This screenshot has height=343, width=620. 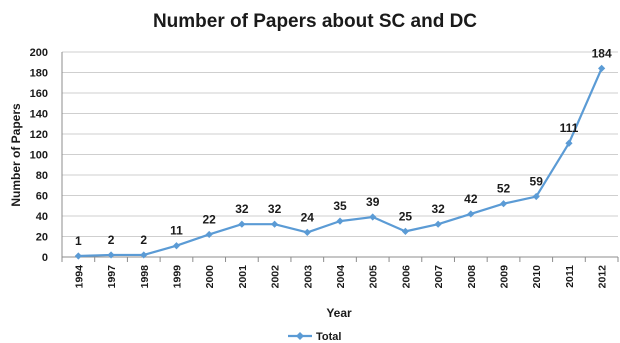 What do you see at coordinates (472, 277) in the screenshot?
I see `x-tick-label: 2008` at bounding box center [472, 277].